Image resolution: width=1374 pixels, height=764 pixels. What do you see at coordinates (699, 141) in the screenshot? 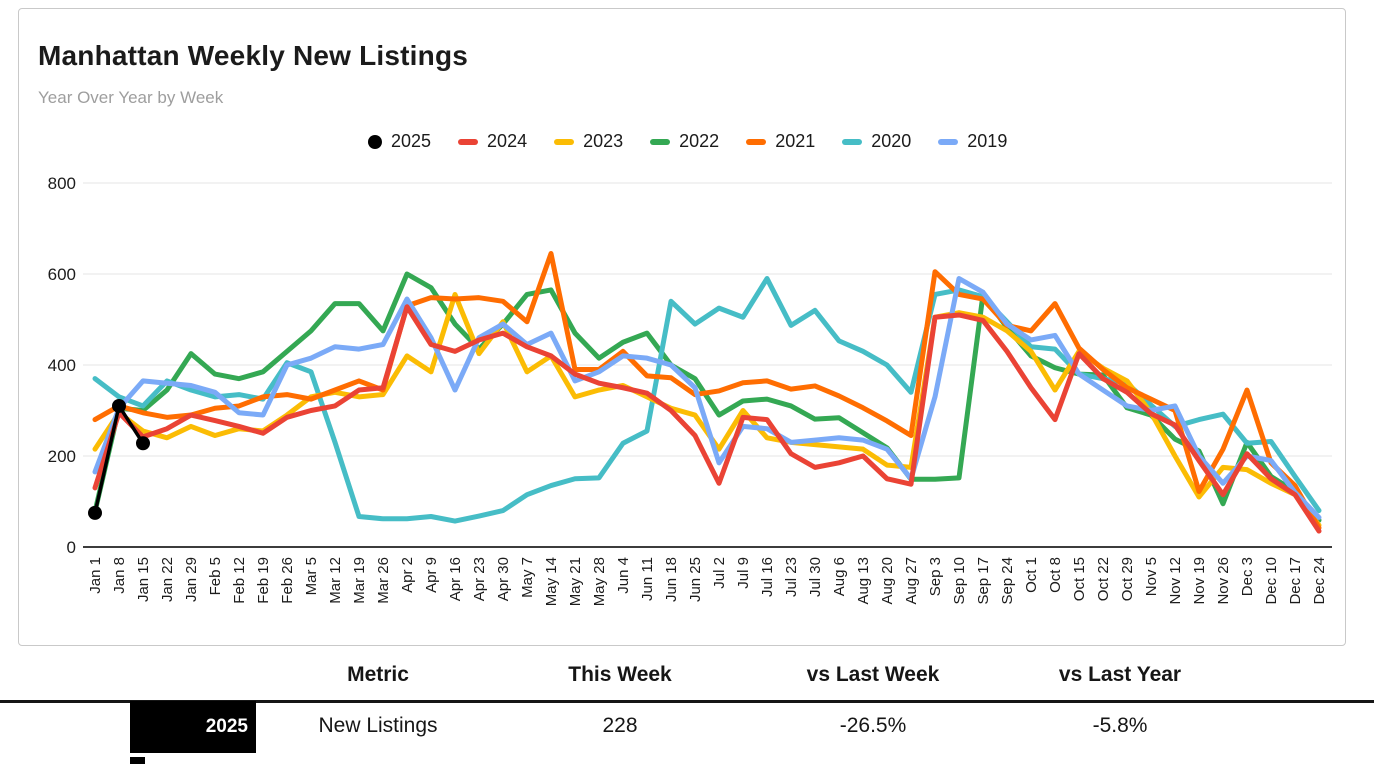
I see `legend-label-2022: 2022` at bounding box center [699, 141].